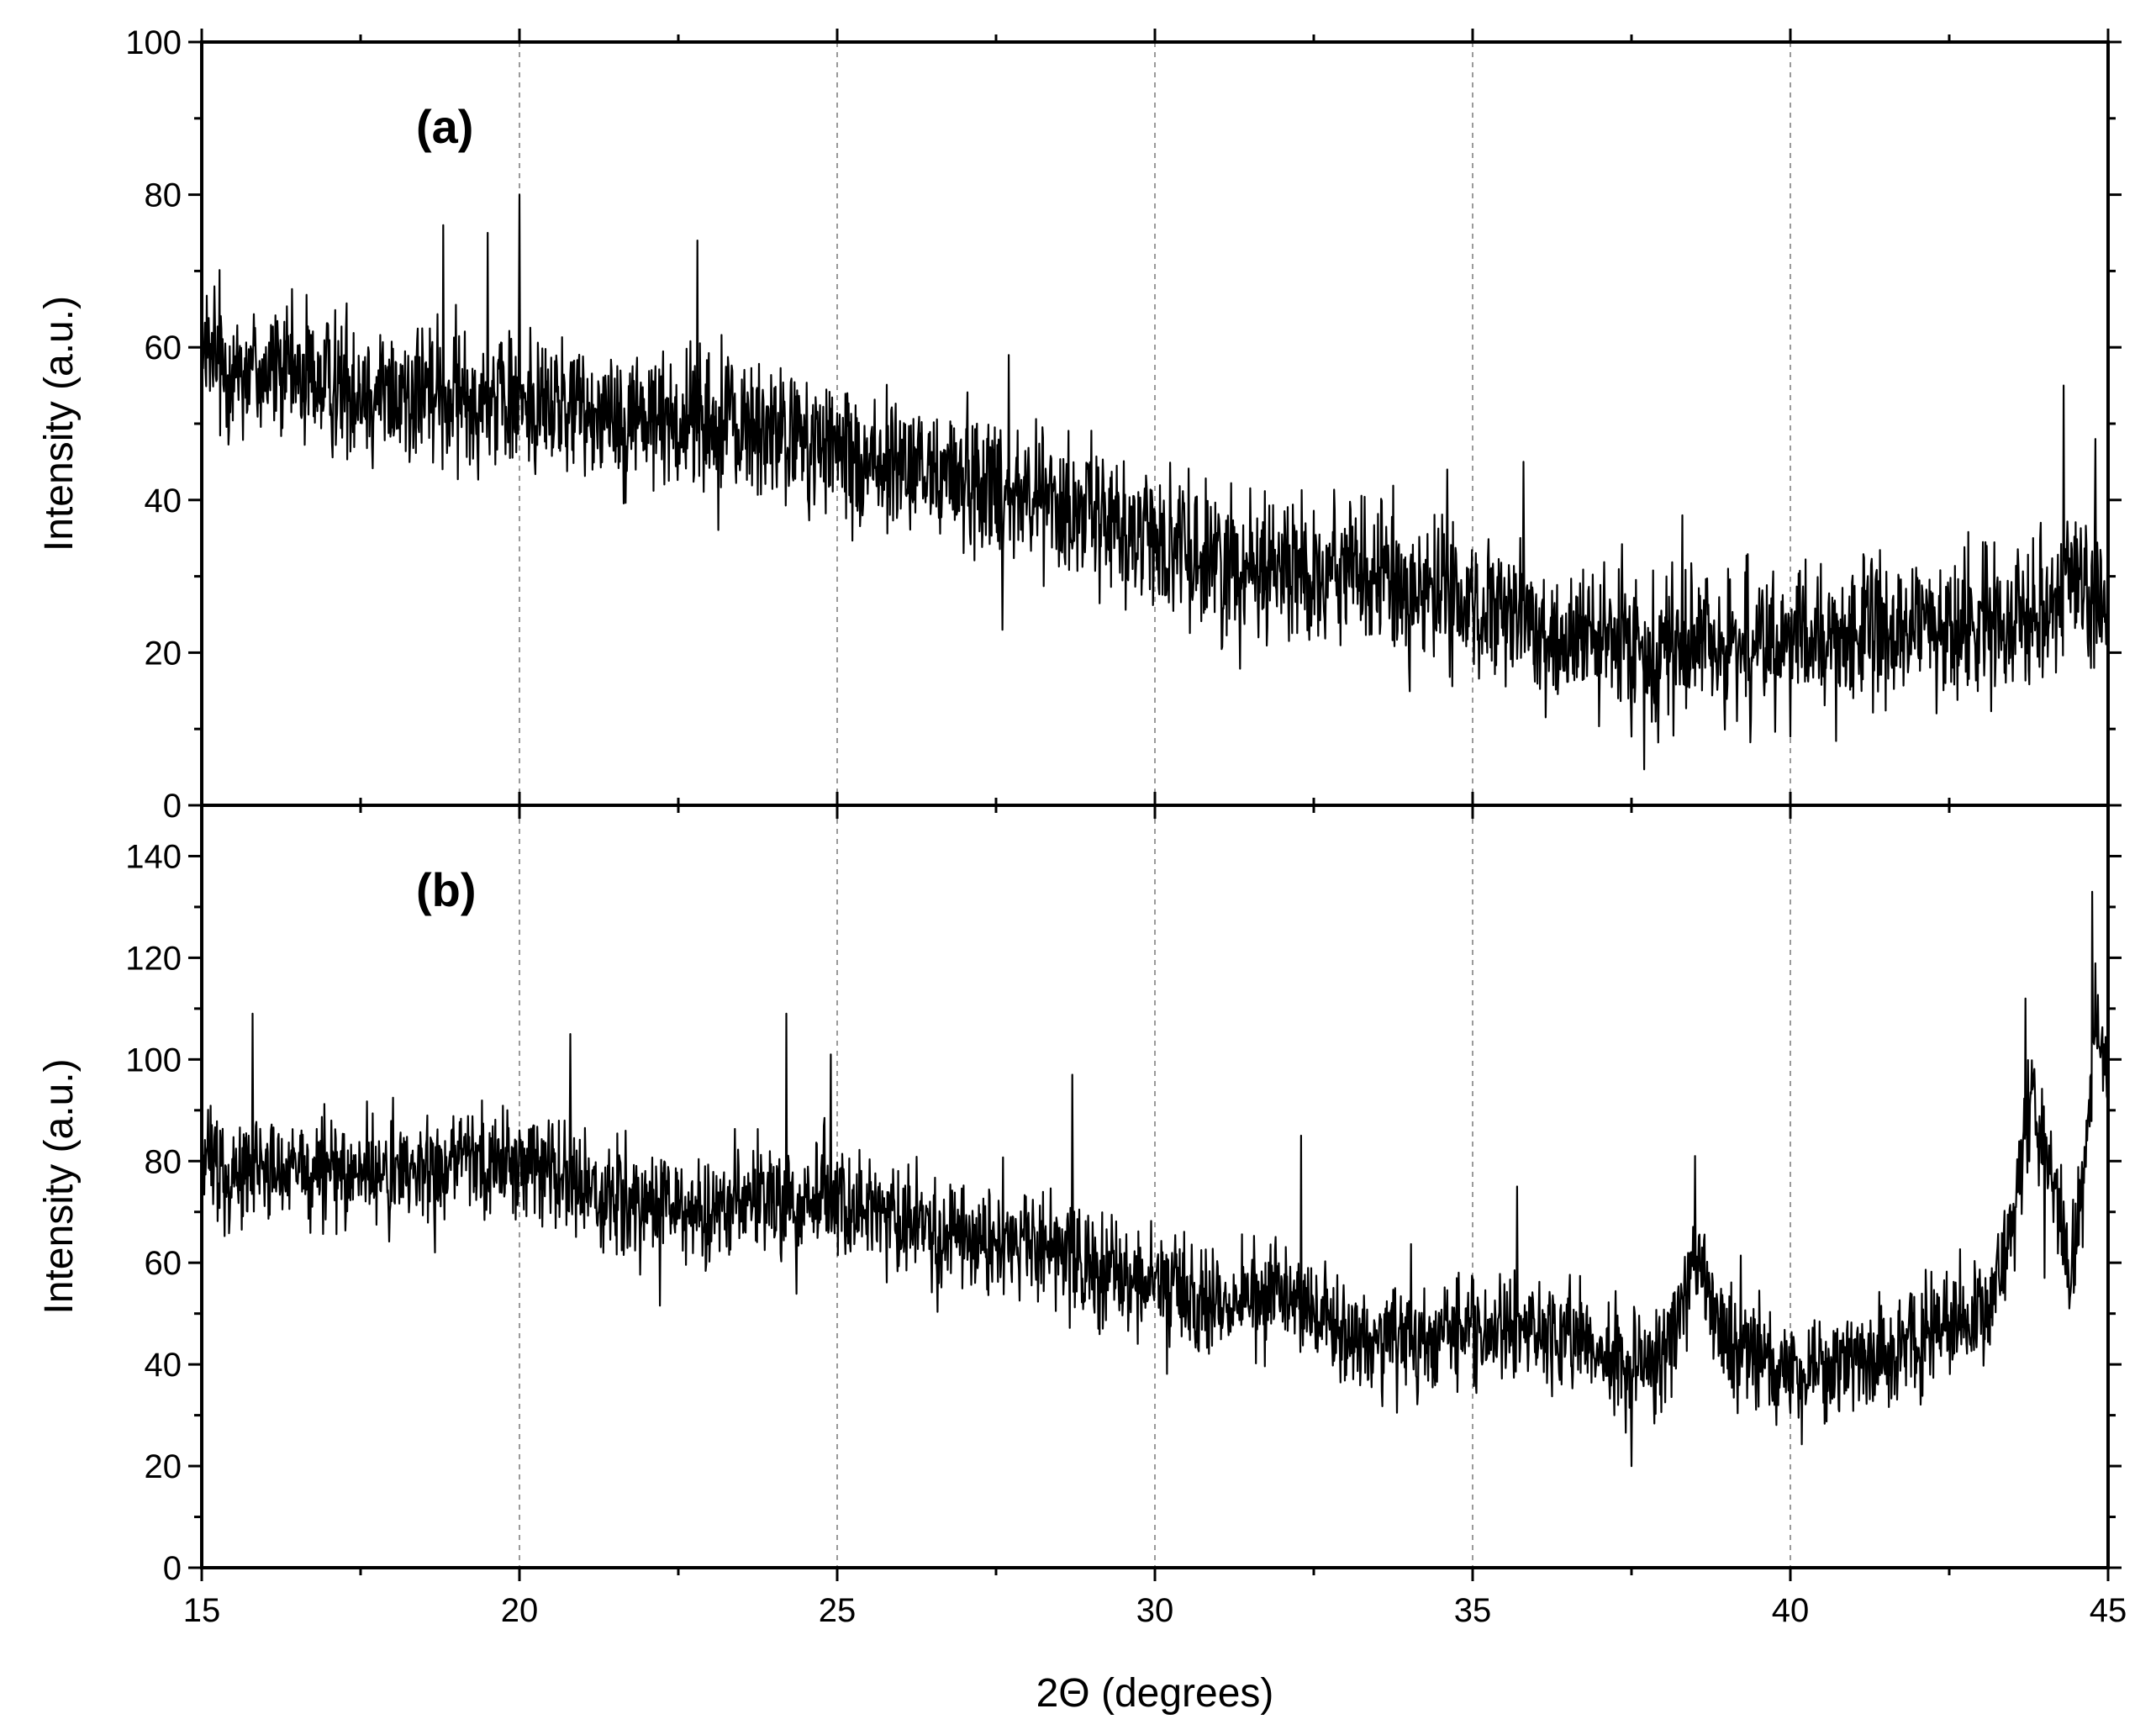  Describe the element at coordinates (202, 1611) in the screenshot. I see `x-tick-label-15: 15` at that location.